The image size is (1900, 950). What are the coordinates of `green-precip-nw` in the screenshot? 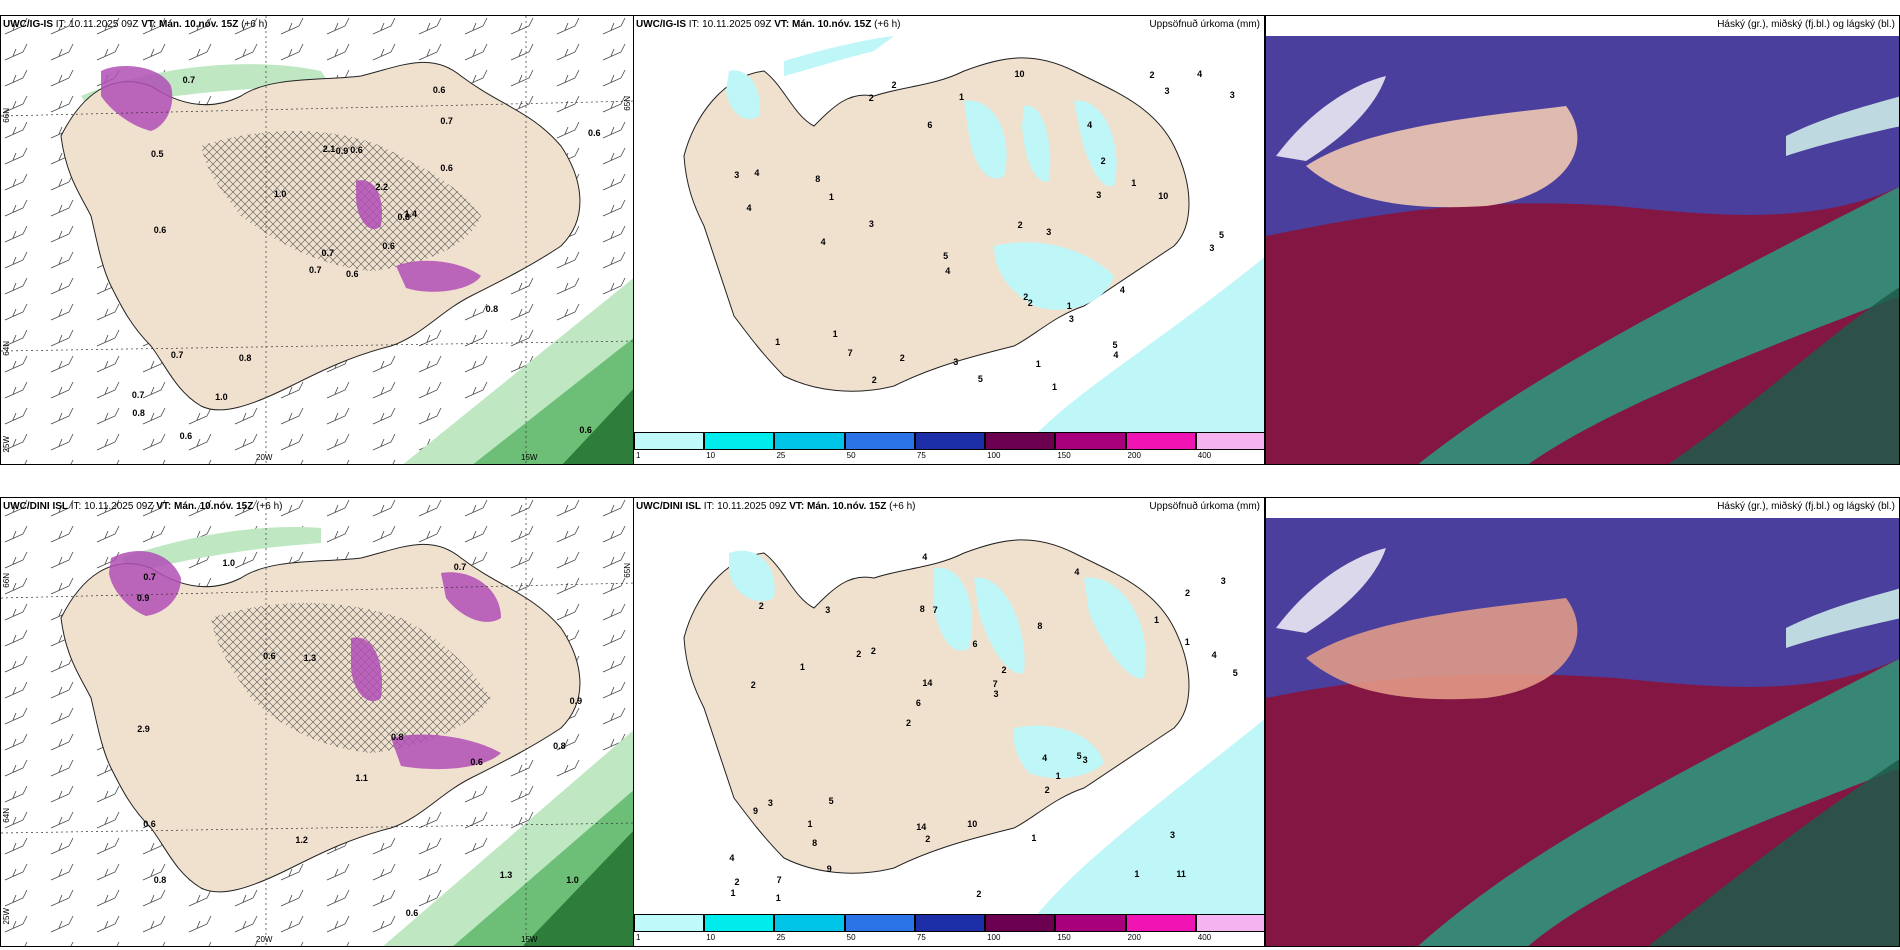 It's located at (221, 550).